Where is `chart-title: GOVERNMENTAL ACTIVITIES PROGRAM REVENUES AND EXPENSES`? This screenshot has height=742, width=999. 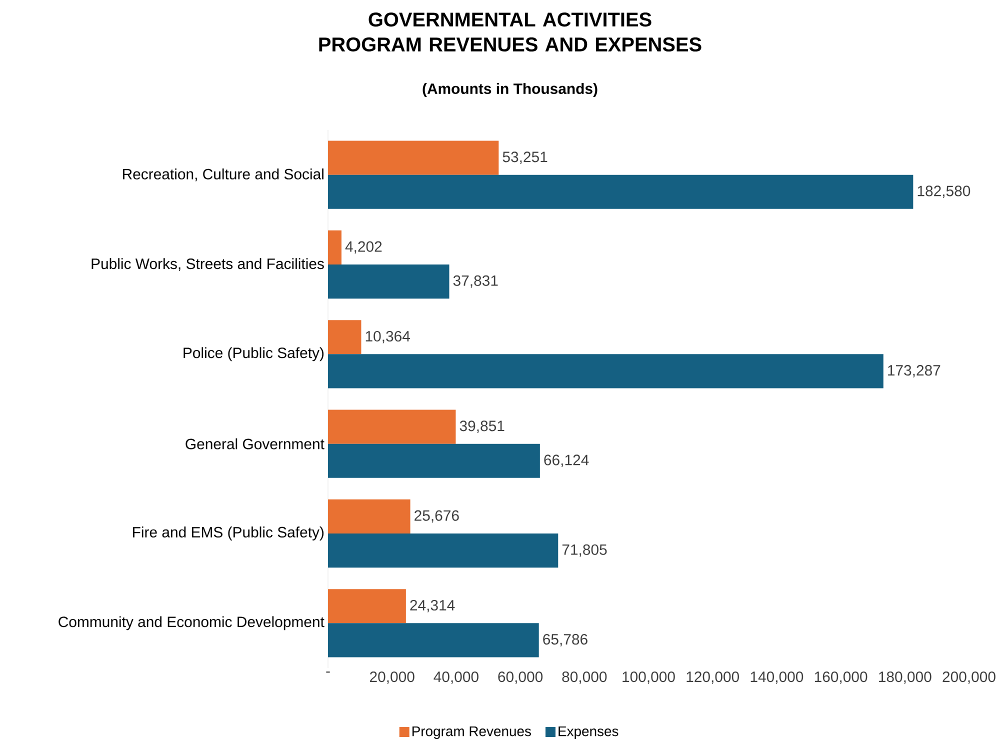
chart-title: GOVERNMENTAL ACTIVITIES PROGRAM REVENUES AND EXPENSES is located at coordinates (510, 32).